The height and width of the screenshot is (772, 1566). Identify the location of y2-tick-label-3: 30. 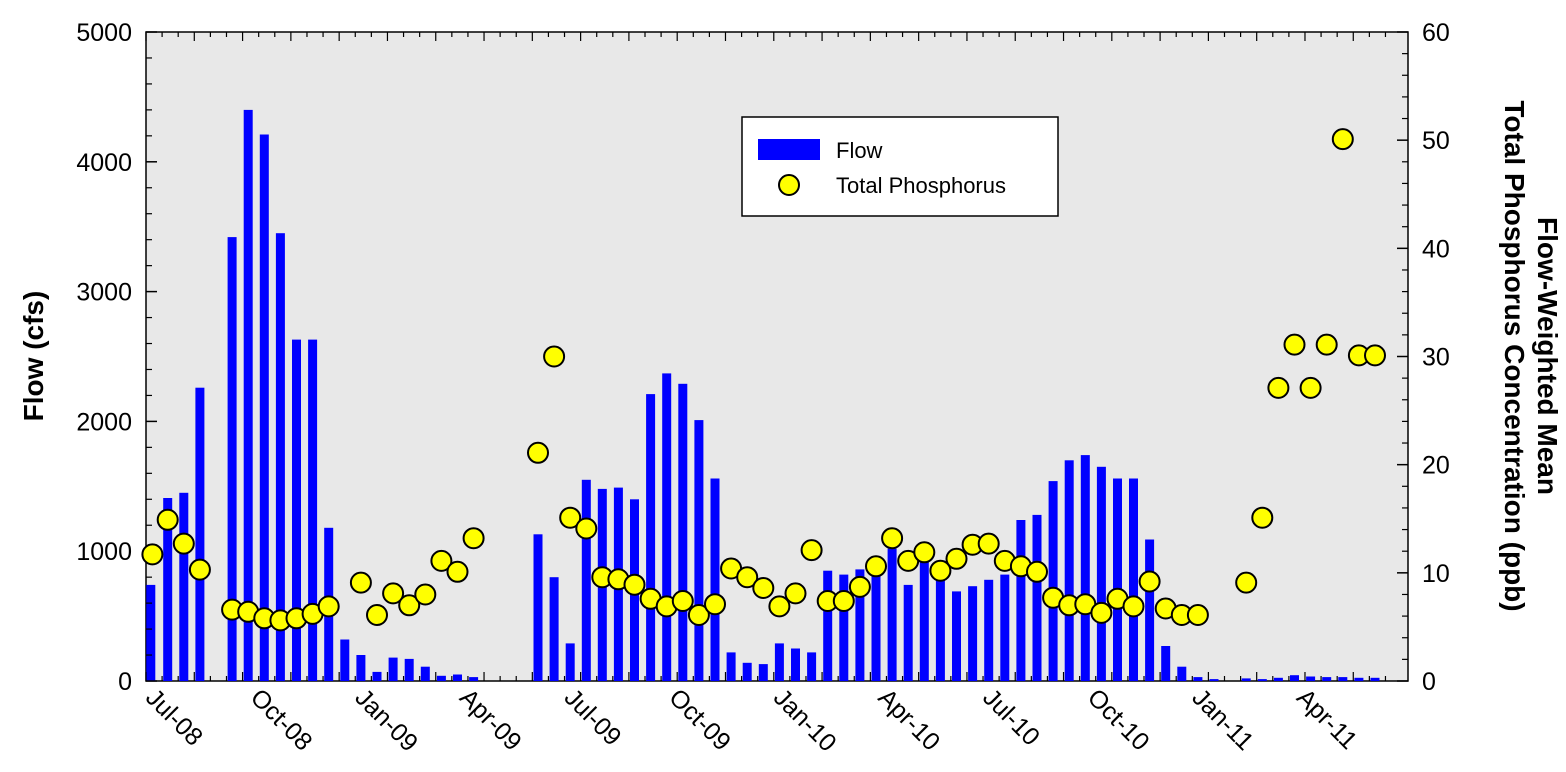
(1436, 358).